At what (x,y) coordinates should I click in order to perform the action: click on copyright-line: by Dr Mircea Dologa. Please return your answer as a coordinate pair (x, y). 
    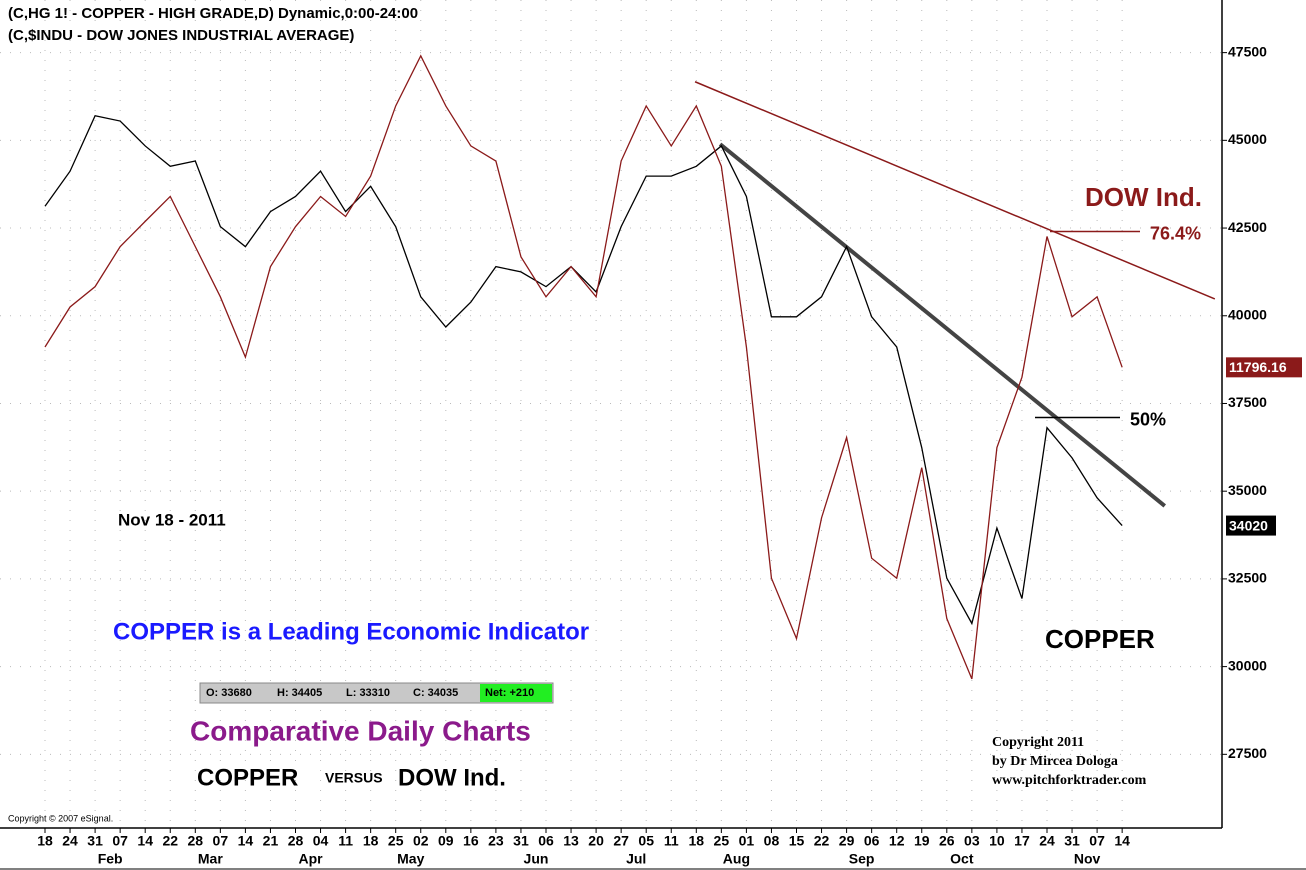
    Looking at the image, I should click on (1055, 761).